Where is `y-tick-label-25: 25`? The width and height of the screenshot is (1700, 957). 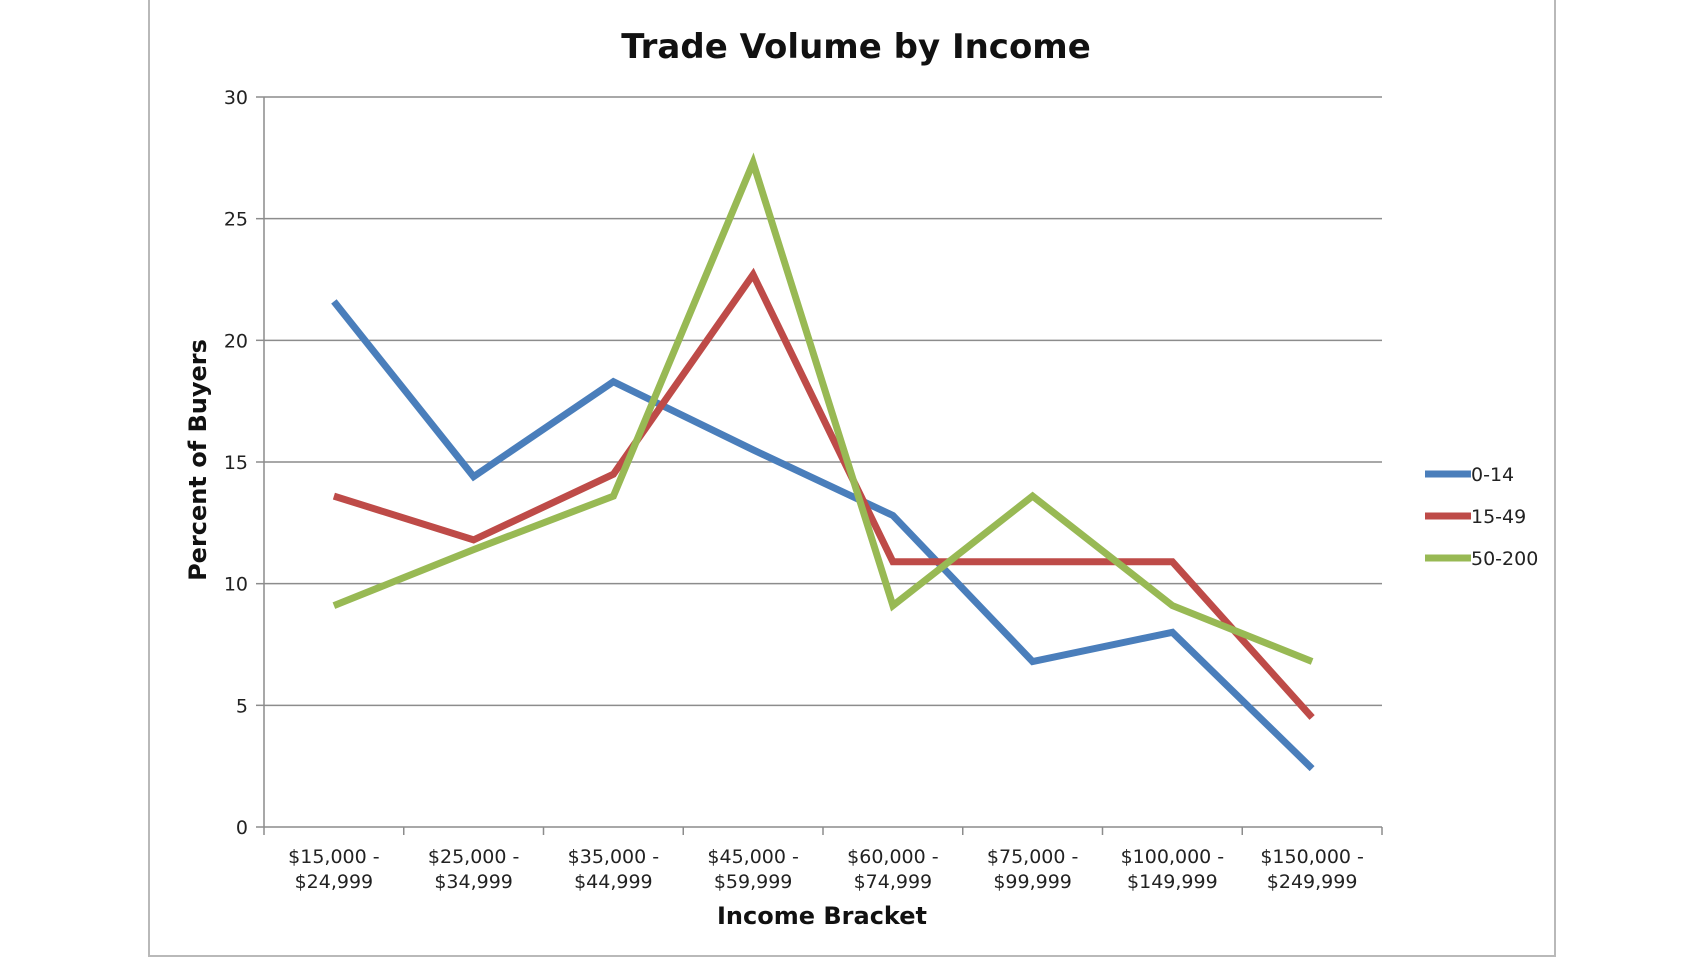 y-tick-label-25: 25 is located at coordinates (236, 220).